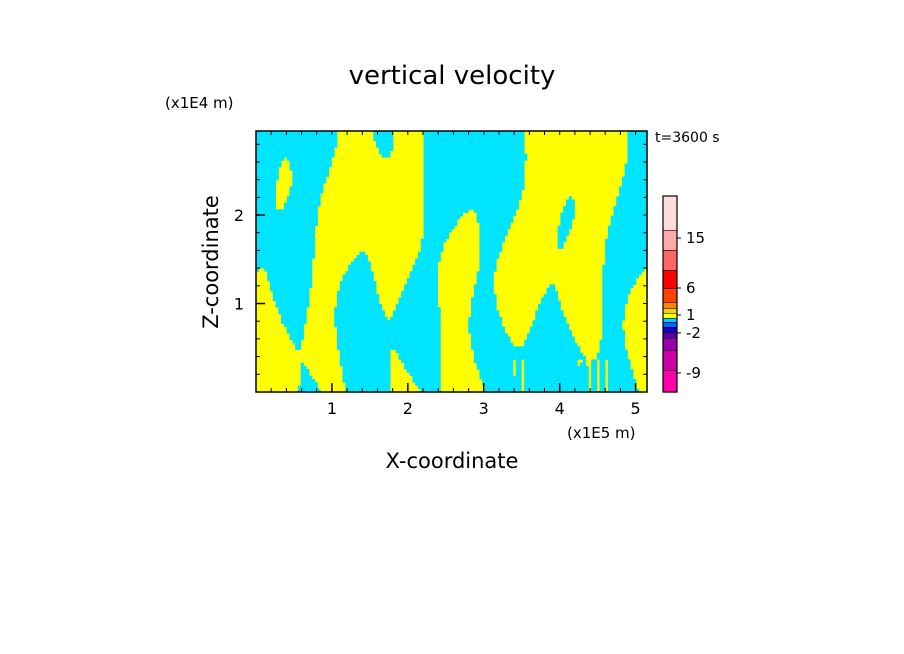 The image size is (904, 654). Describe the element at coordinates (601, 433) in the screenshot. I see `x-unit-label: (x1E5 m)` at that location.